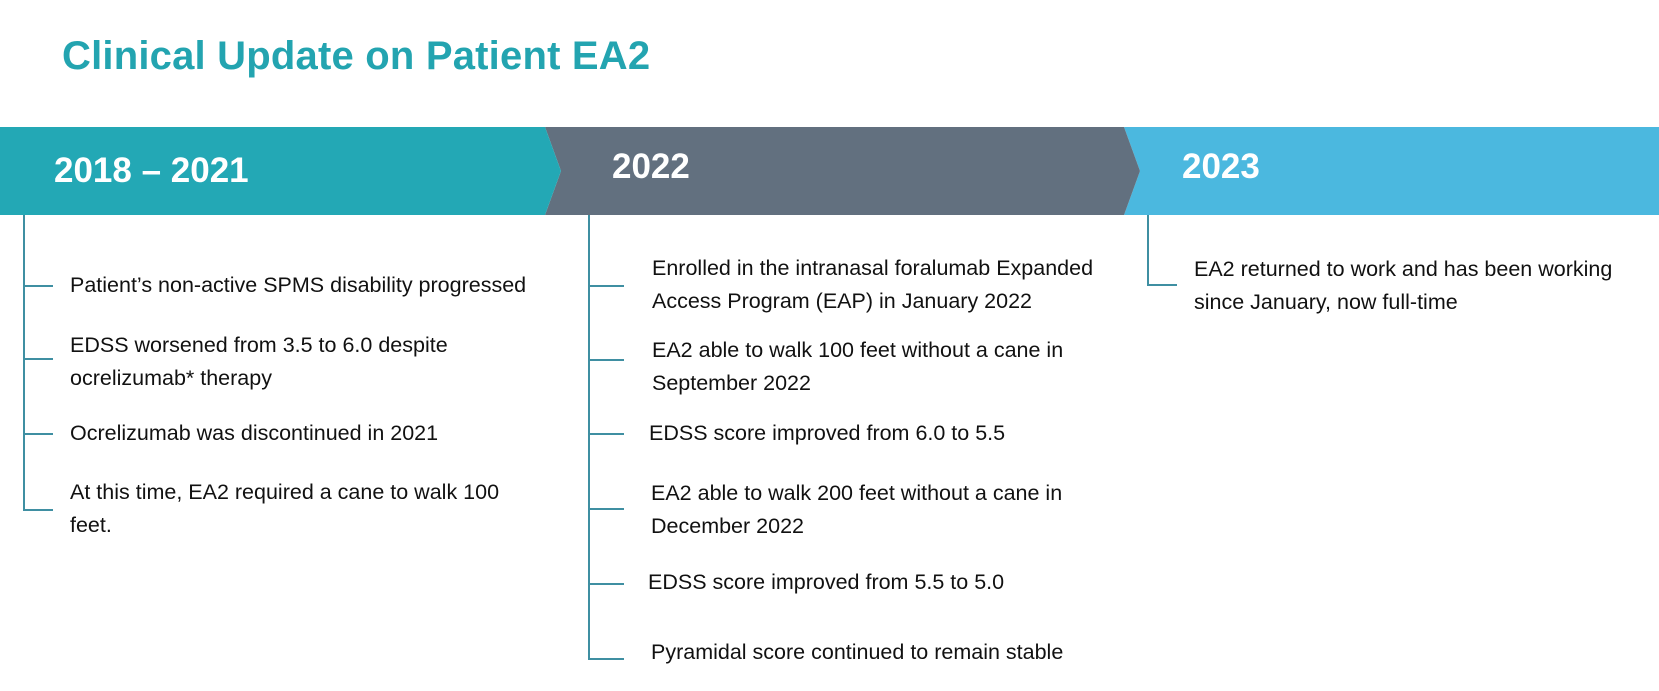 The width and height of the screenshot is (1659, 691). What do you see at coordinates (1391, 171) in the screenshot?
I see `period-2023-band` at bounding box center [1391, 171].